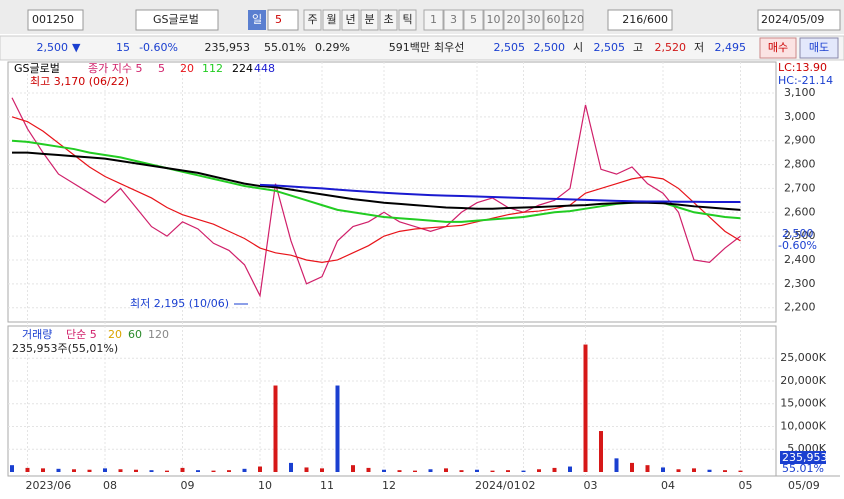 The height and width of the screenshot is (499, 844). I want to click on period-label: 분, so click(369, 19).